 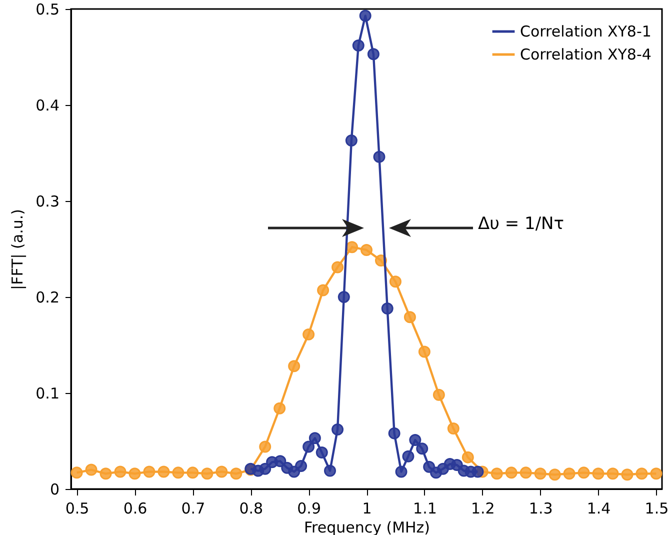 What do you see at coordinates (77, 509) in the screenshot?
I see `x-tick-label: 0.5` at bounding box center [77, 509].